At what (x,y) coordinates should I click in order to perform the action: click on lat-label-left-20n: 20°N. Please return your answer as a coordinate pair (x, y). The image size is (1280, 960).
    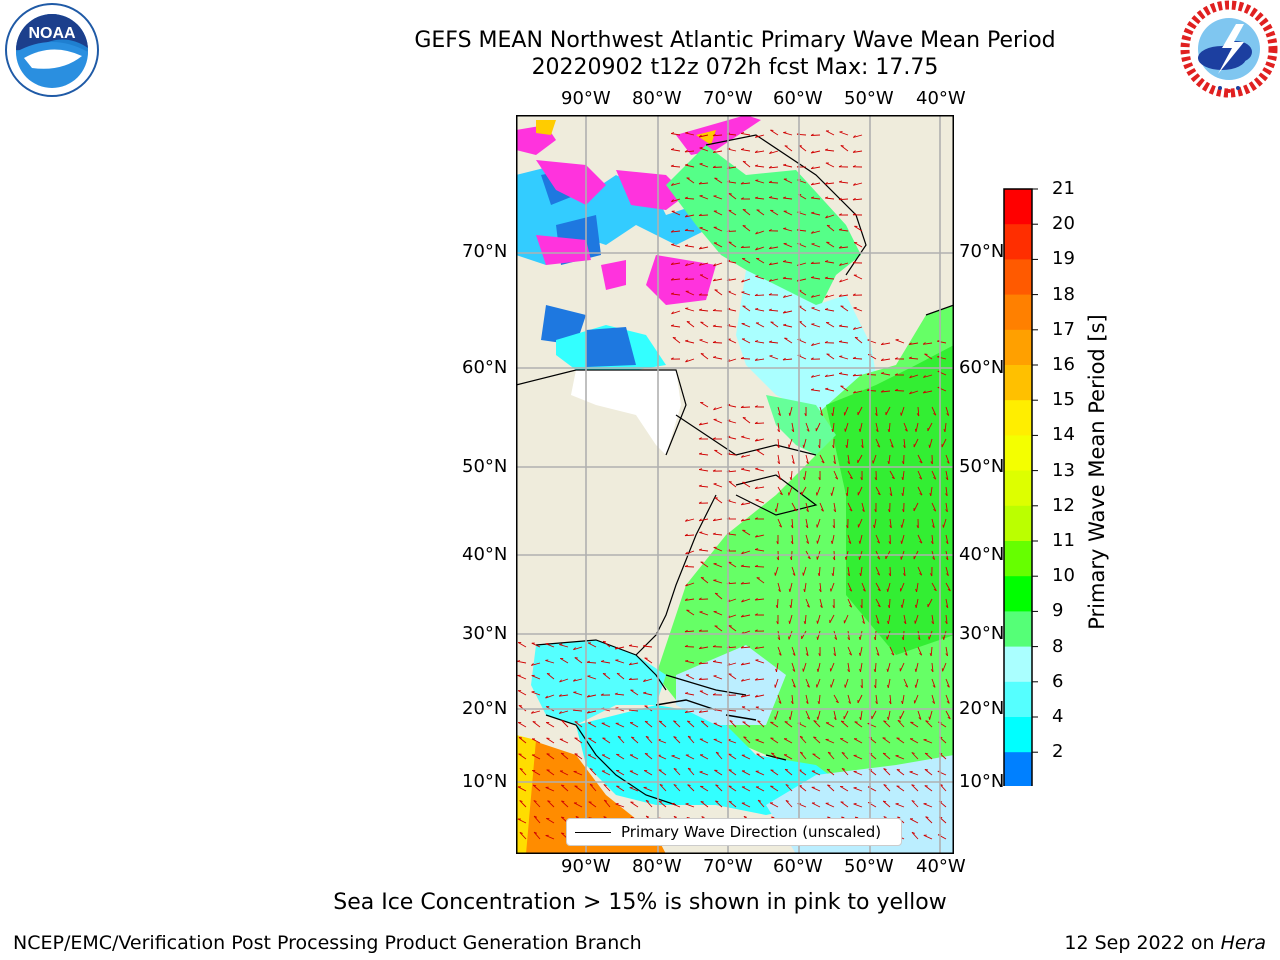
    Looking at the image, I should click on (485, 708).